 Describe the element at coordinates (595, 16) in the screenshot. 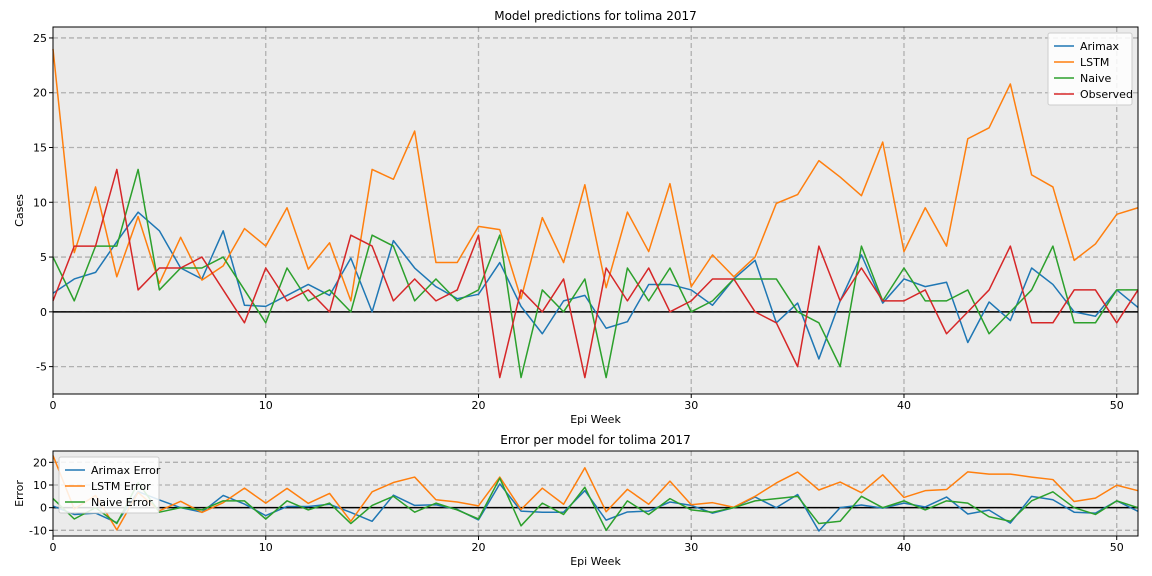

I see `predictions-title: Model predictions for tolima 2017` at that location.